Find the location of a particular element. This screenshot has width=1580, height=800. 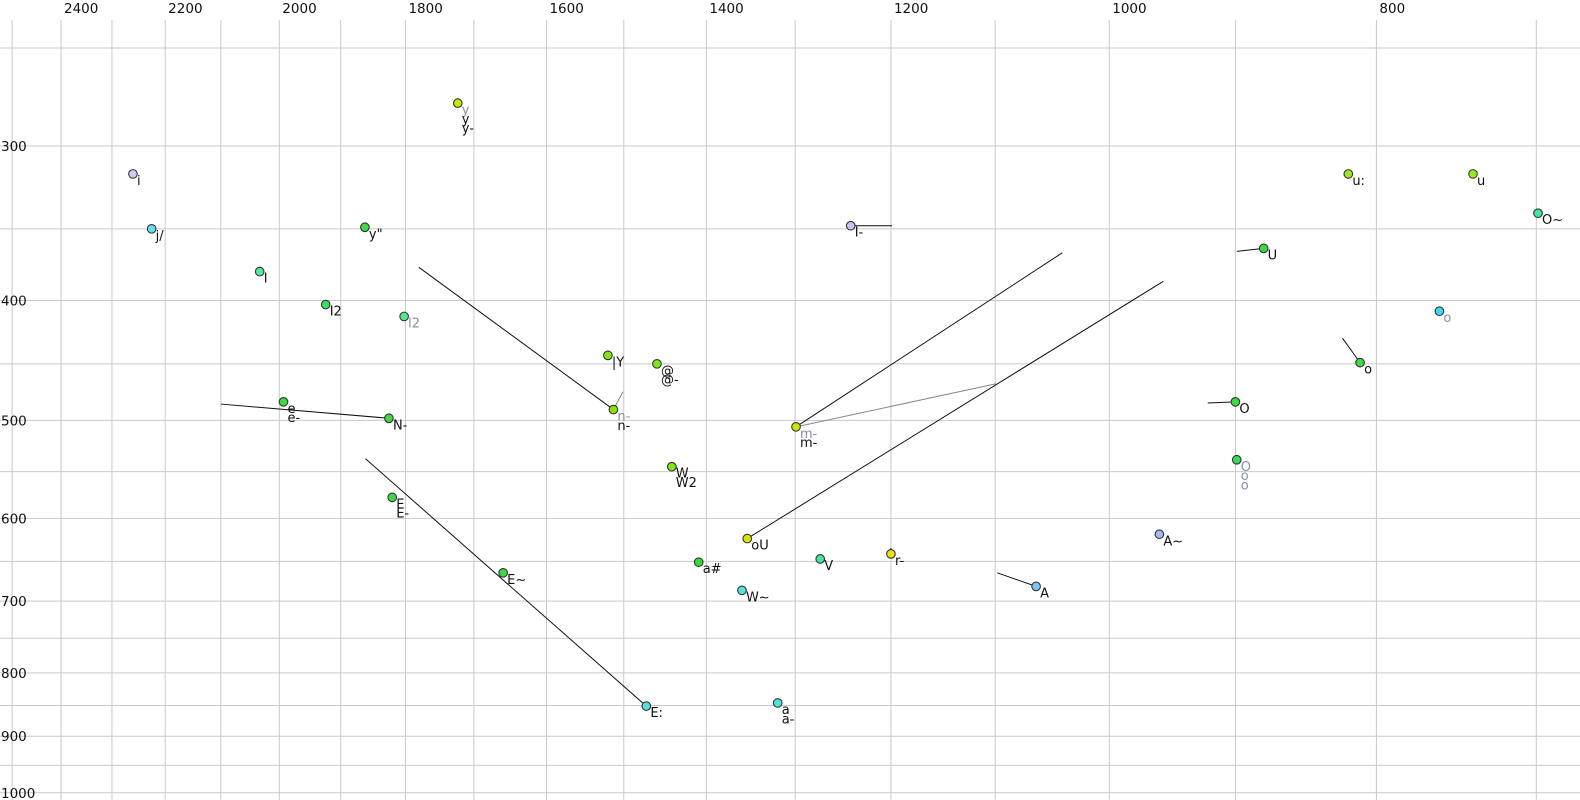

point-label: l2 is located at coordinates (414, 323).